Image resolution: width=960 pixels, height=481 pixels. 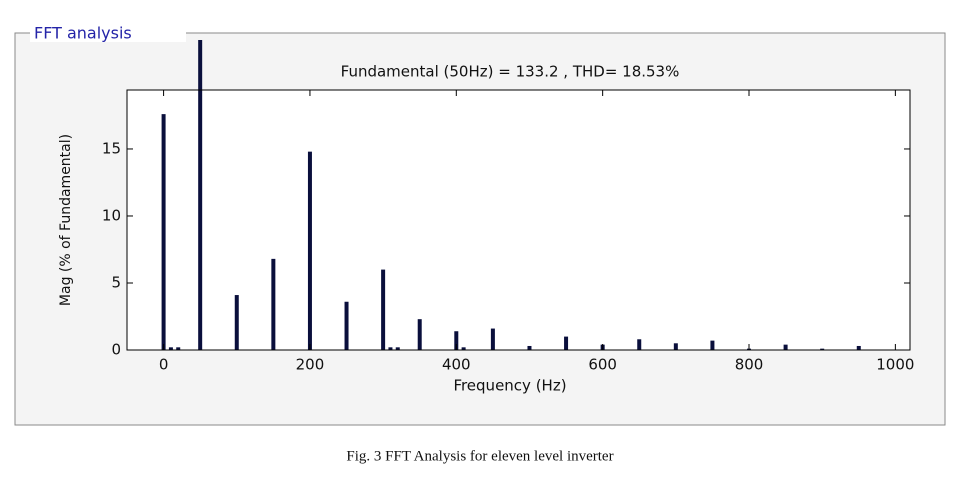 I want to click on subtitle: Fundamental (50Hz) = 133.2 , THD= 18.53%, so click(x=510, y=72).